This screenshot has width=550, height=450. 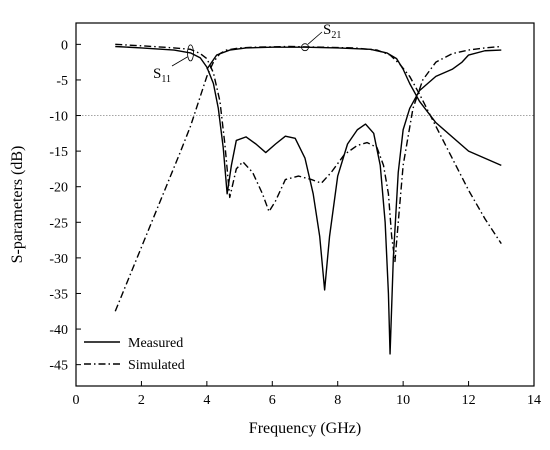 What do you see at coordinates (179, 61) in the screenshot?
I see `annotation-leader-s11` at bounding box center [179, 61].